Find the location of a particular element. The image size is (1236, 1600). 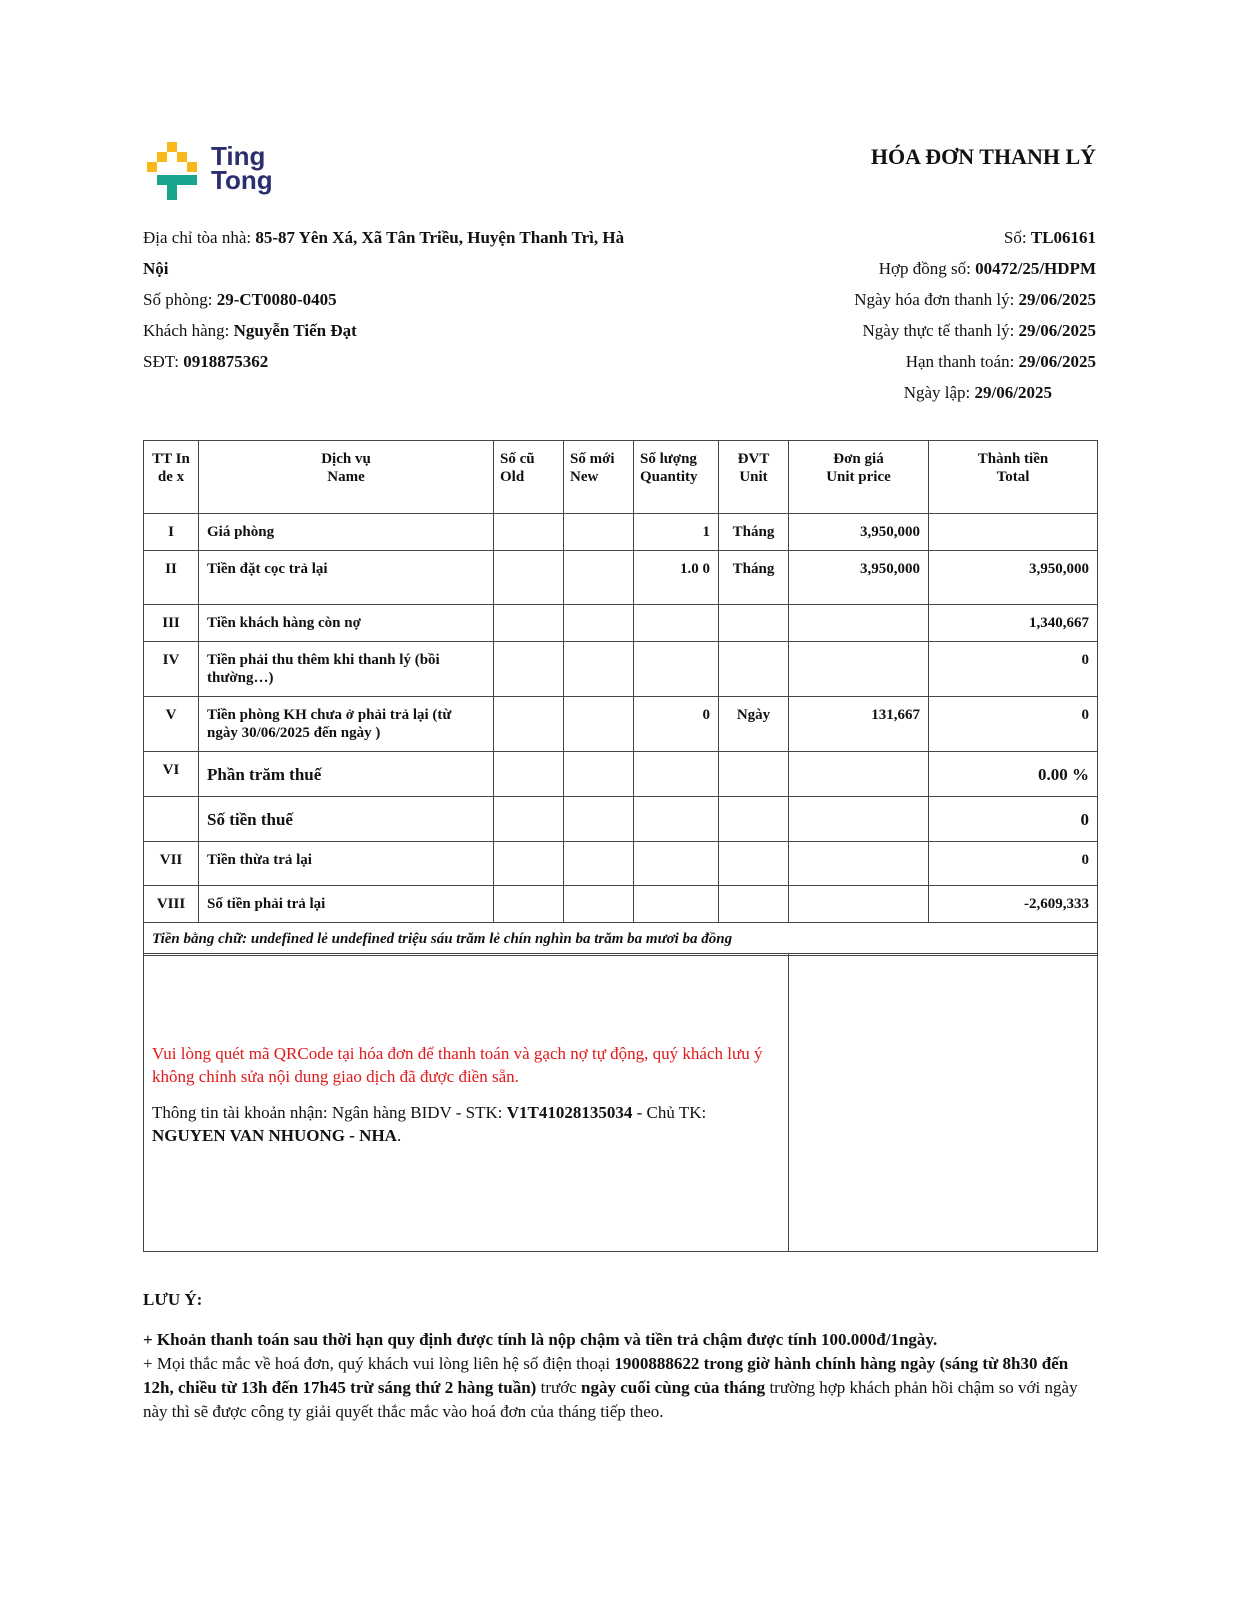

created-date-line: Ngày lập: 29/06/2025 is located at coordinates (953, 392).